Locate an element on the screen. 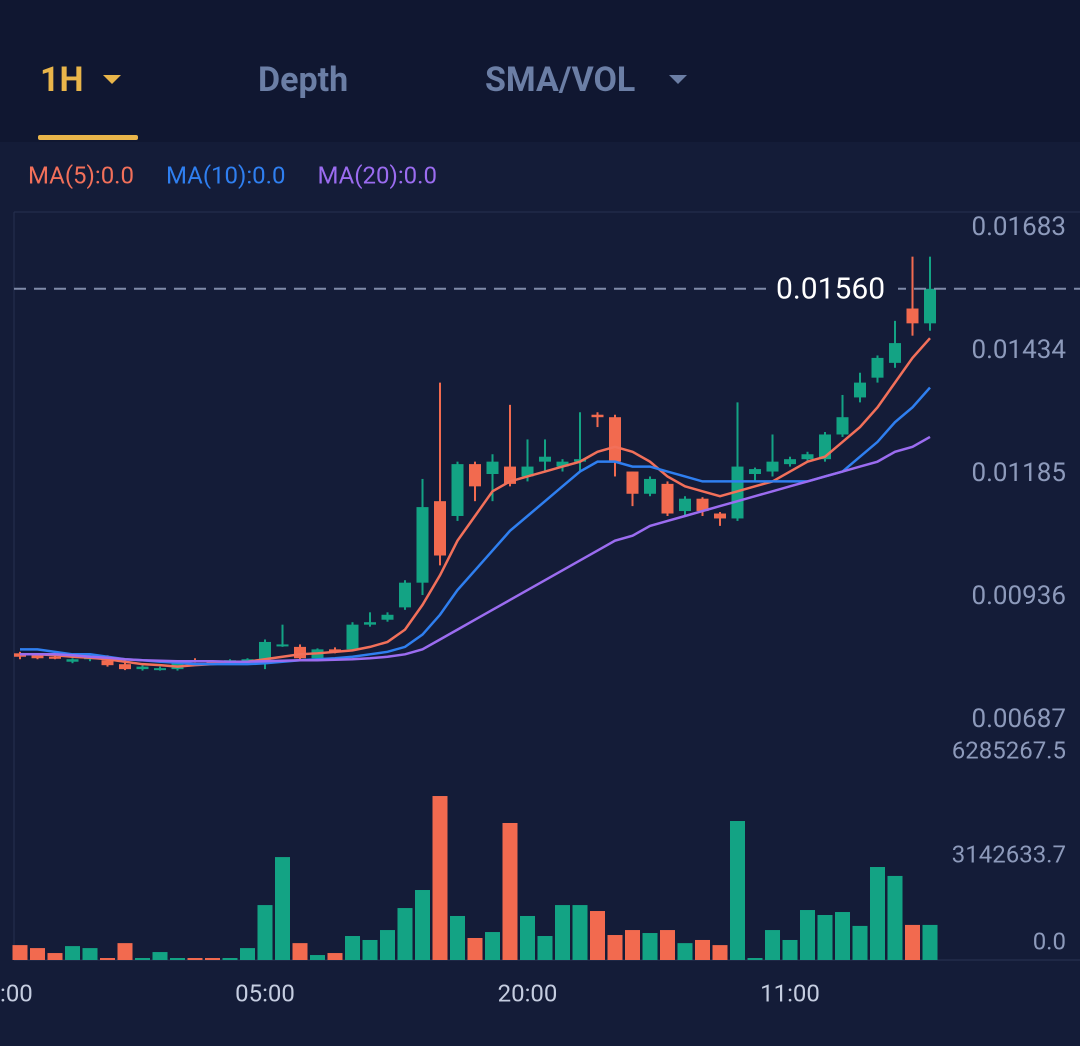 This screenshot has width=1080, height=1046. tab: Depth is located at coordinates (303, 80).